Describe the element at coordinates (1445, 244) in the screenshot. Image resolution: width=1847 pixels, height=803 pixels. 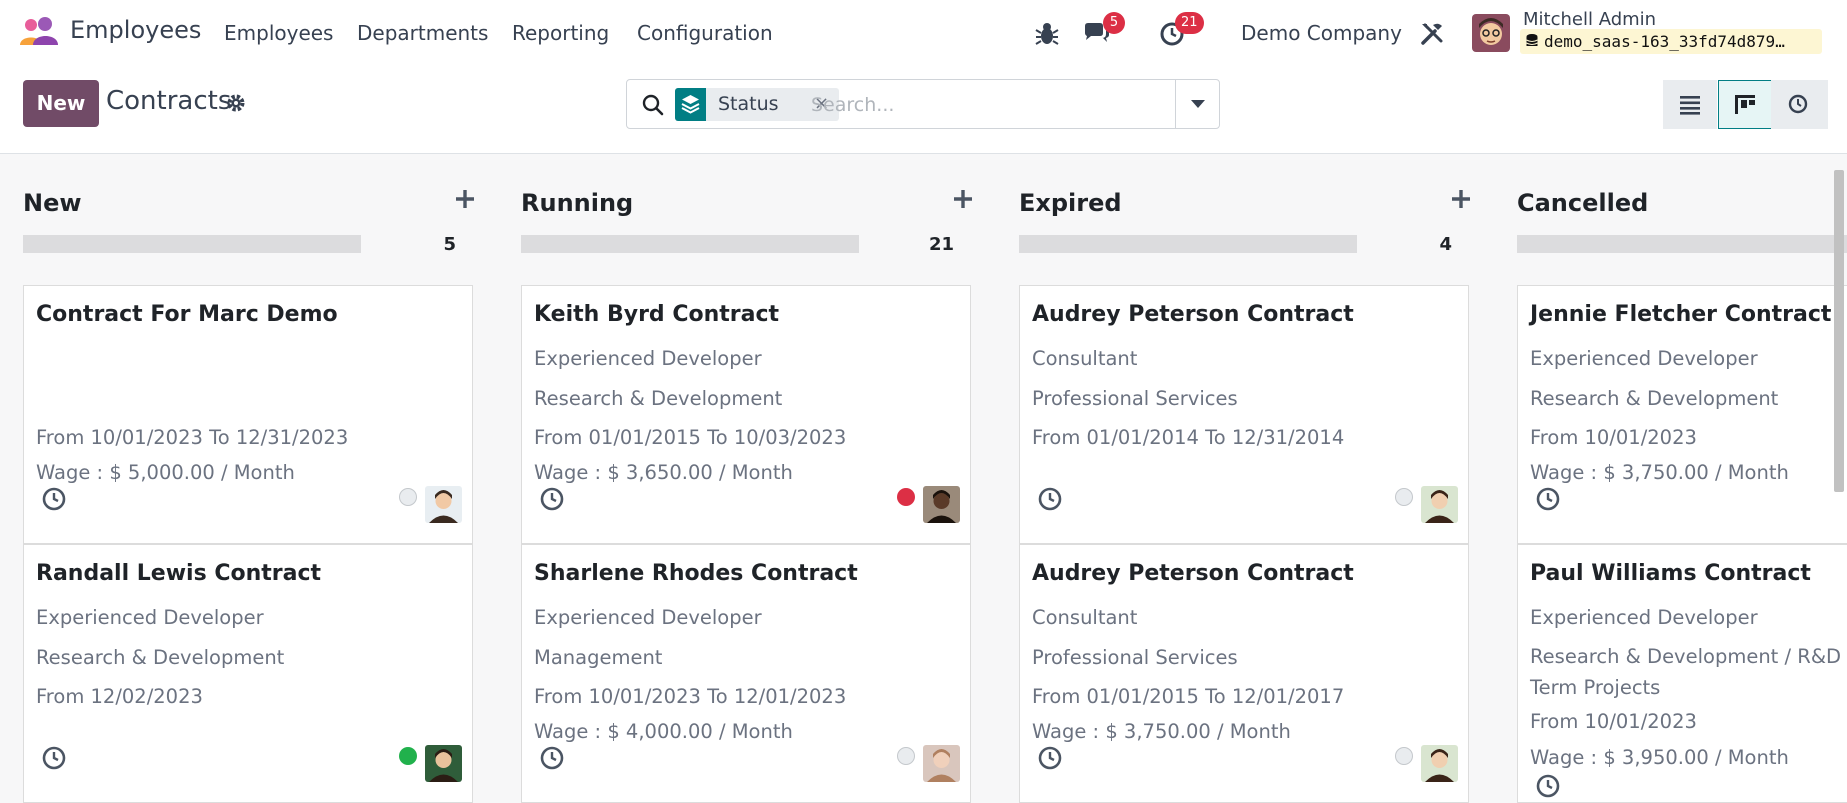
I see `column-count-expired: 4` at that location.